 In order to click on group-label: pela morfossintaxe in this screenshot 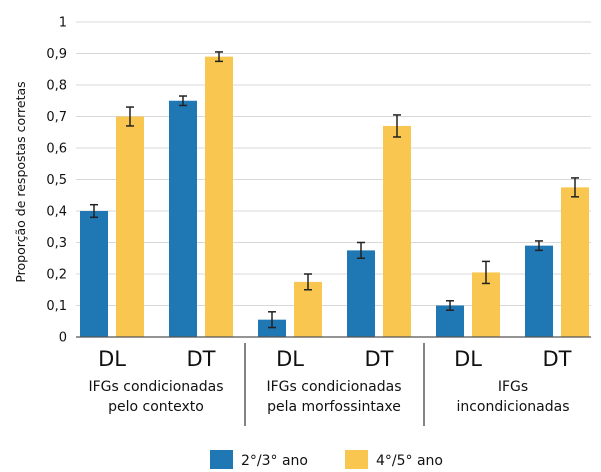, I will do `click(334, 407)`.